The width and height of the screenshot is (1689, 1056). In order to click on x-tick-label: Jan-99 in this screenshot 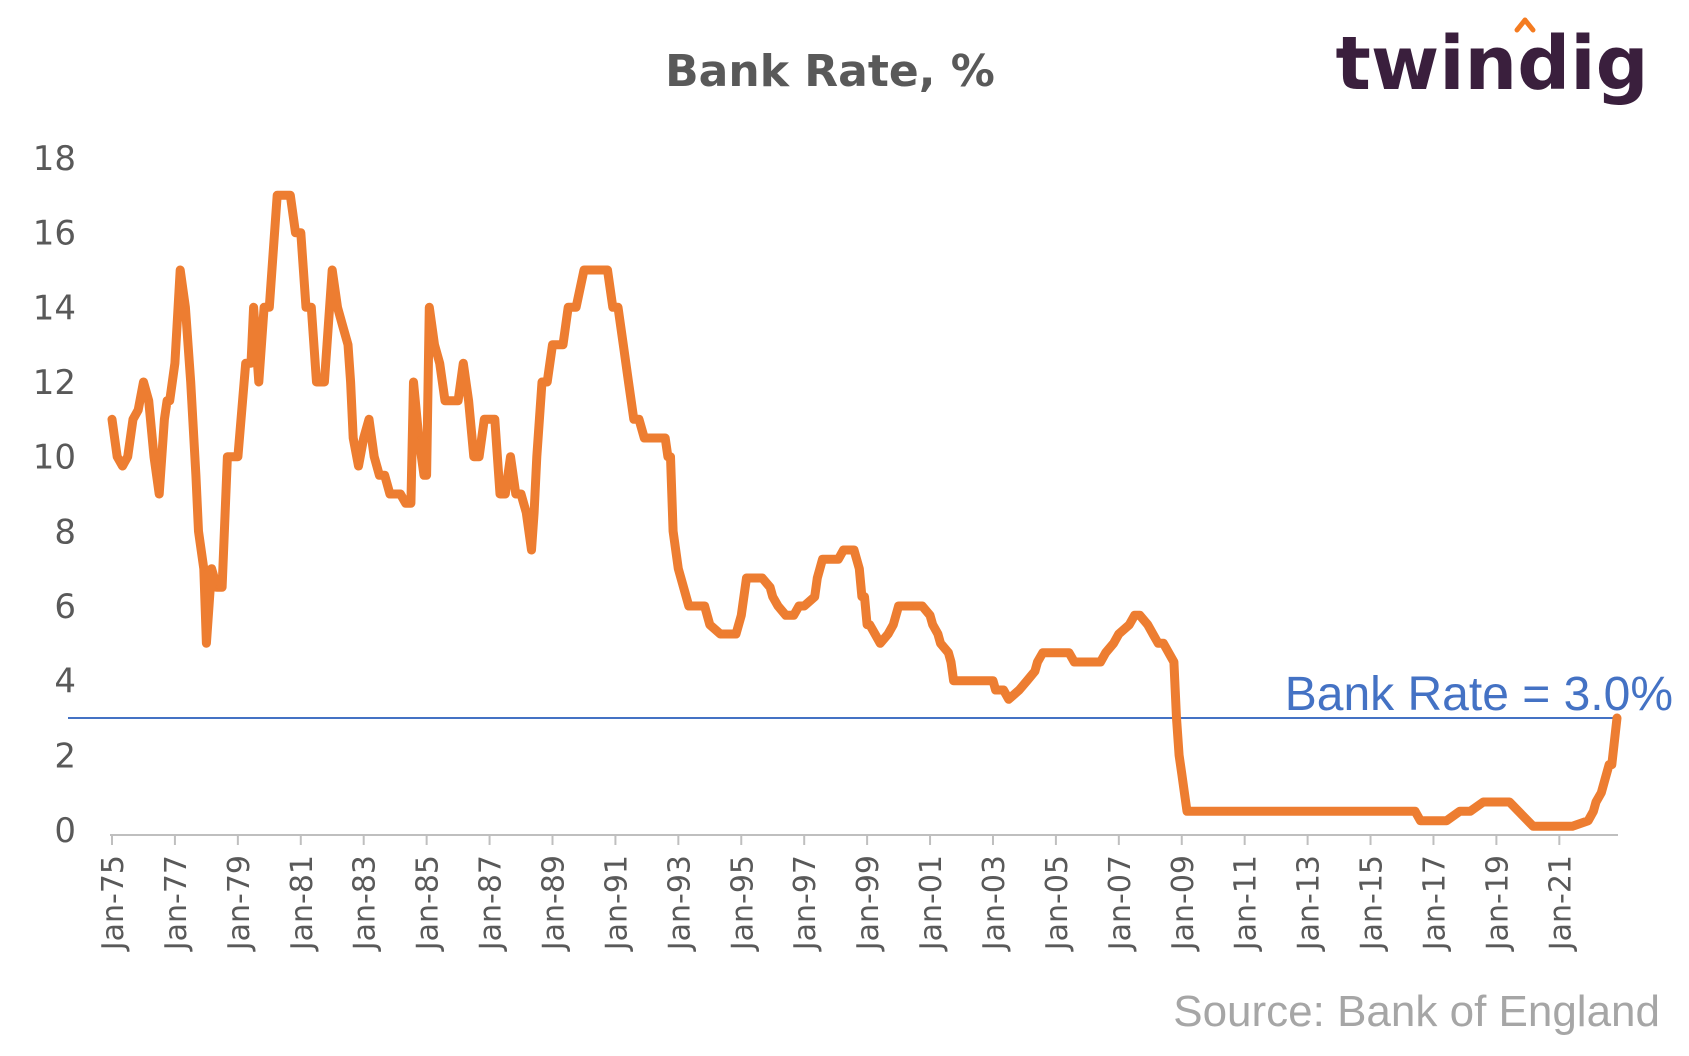, I will do `click(868, 903)`.